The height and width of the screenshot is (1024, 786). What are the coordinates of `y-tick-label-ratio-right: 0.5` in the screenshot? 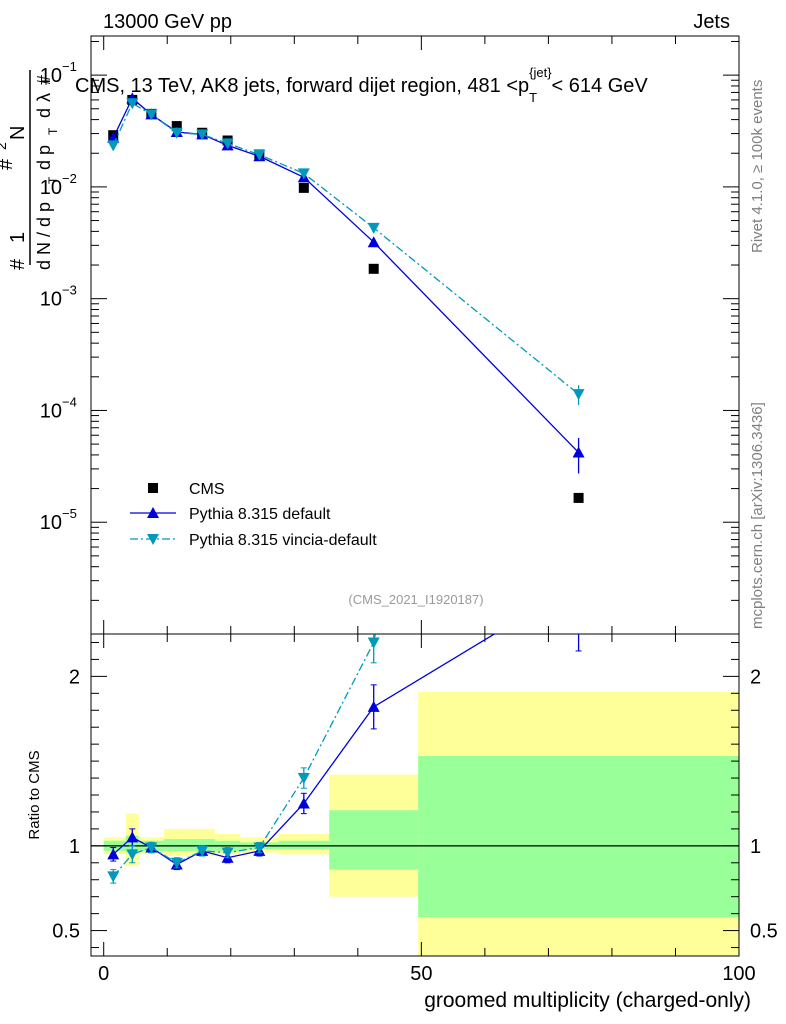 It's located at (764, 932).